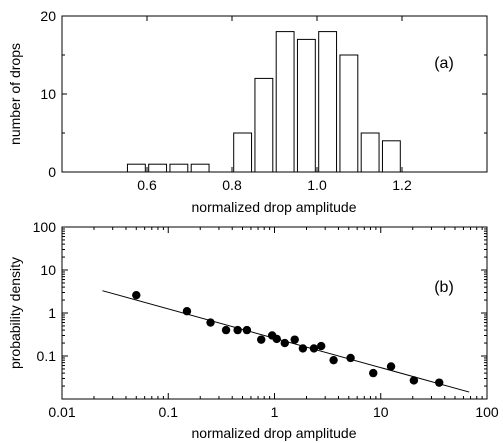 Image resolution: width=503 pixels, height=443 pixels. I want to click on scatter-y-tick-label: 100, so click(45, 227).